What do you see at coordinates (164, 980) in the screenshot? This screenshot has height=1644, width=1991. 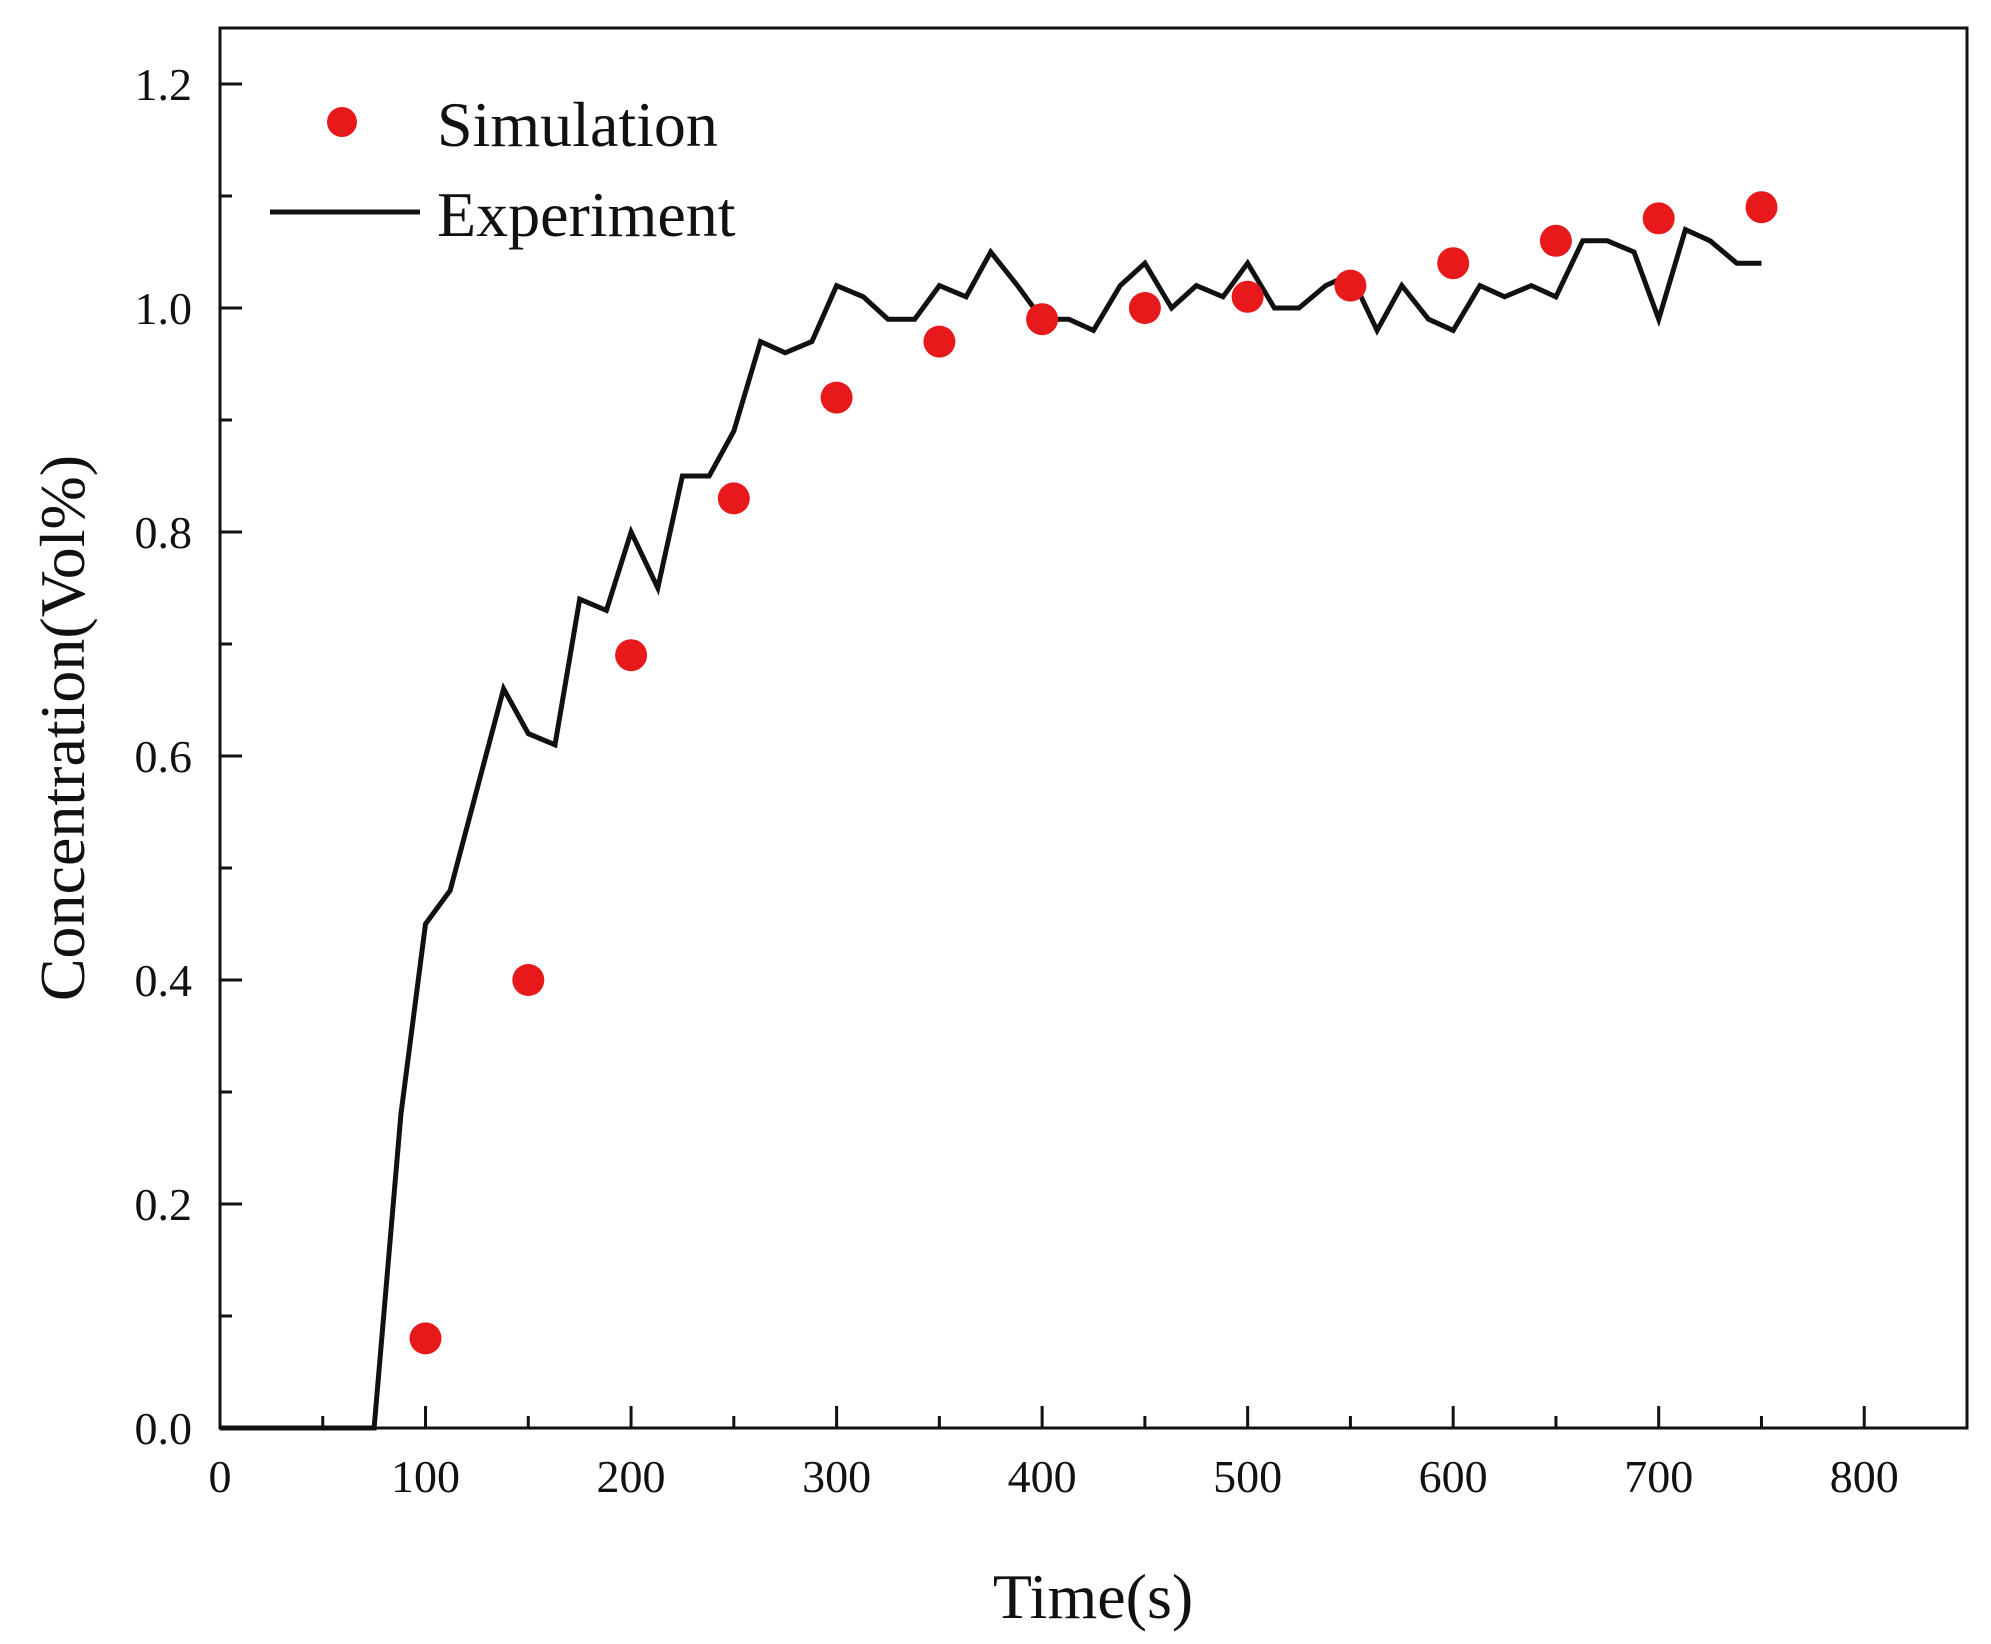 I see `y-tick-label: 0.4` at bounding box center [164, 980].